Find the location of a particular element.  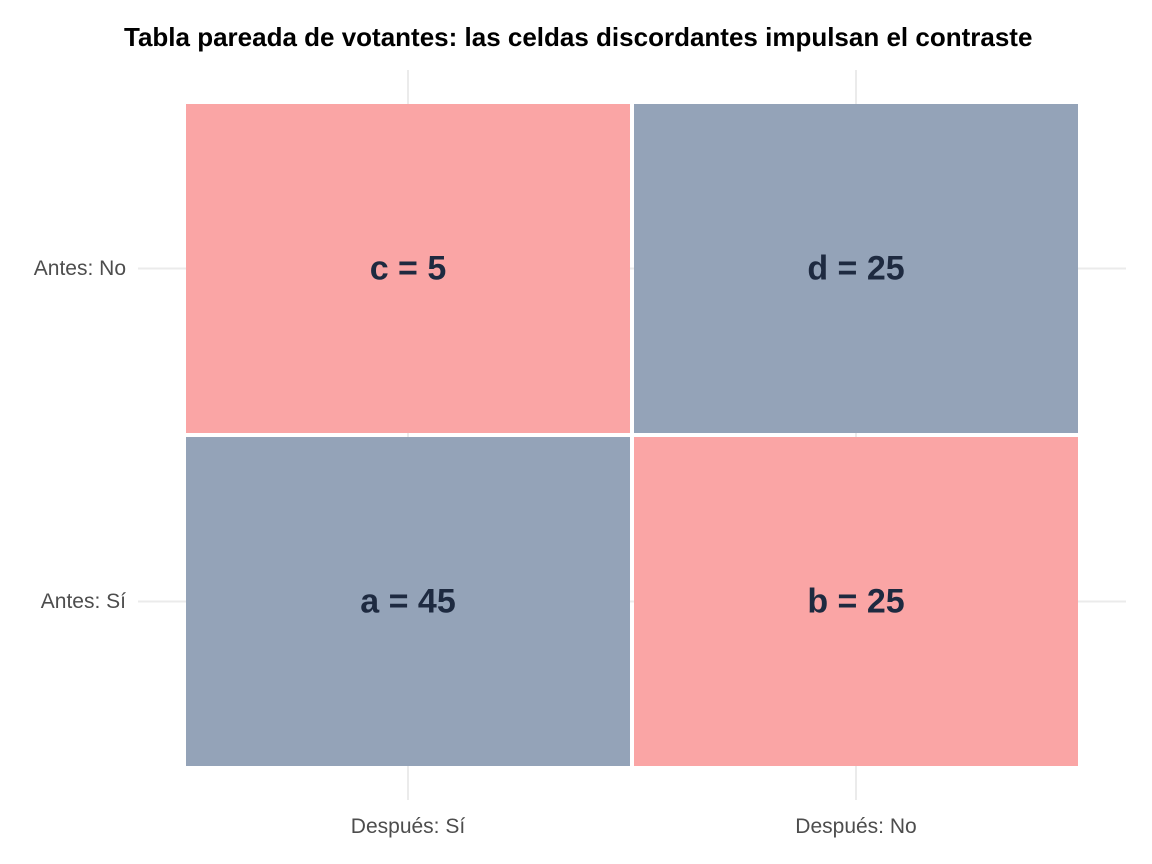

cell-value-label: d = 25 is located at coordinates (855, 269).